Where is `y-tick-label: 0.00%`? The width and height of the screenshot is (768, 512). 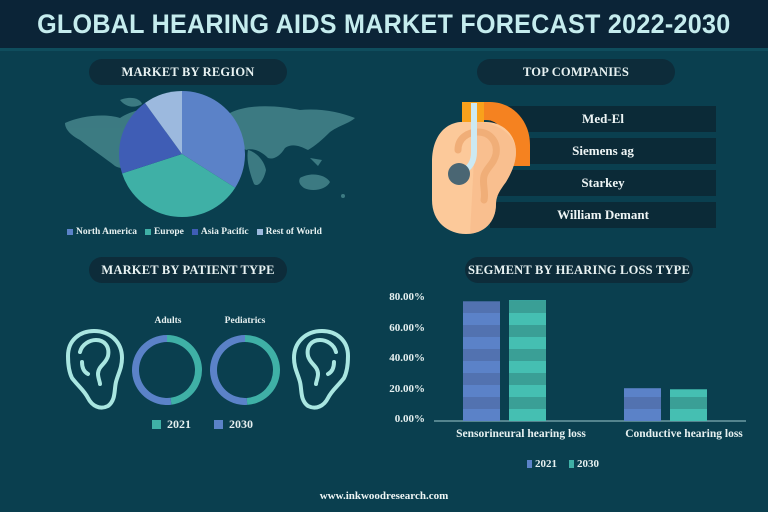
y-tick-label: 0.00% is located at coordinates (409, 419).